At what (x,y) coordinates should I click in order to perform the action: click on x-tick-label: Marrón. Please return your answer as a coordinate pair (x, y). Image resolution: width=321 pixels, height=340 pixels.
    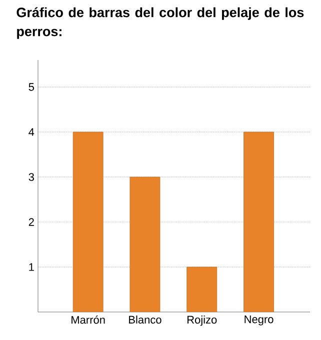
    Looking at the image, I should click on (88, 320).